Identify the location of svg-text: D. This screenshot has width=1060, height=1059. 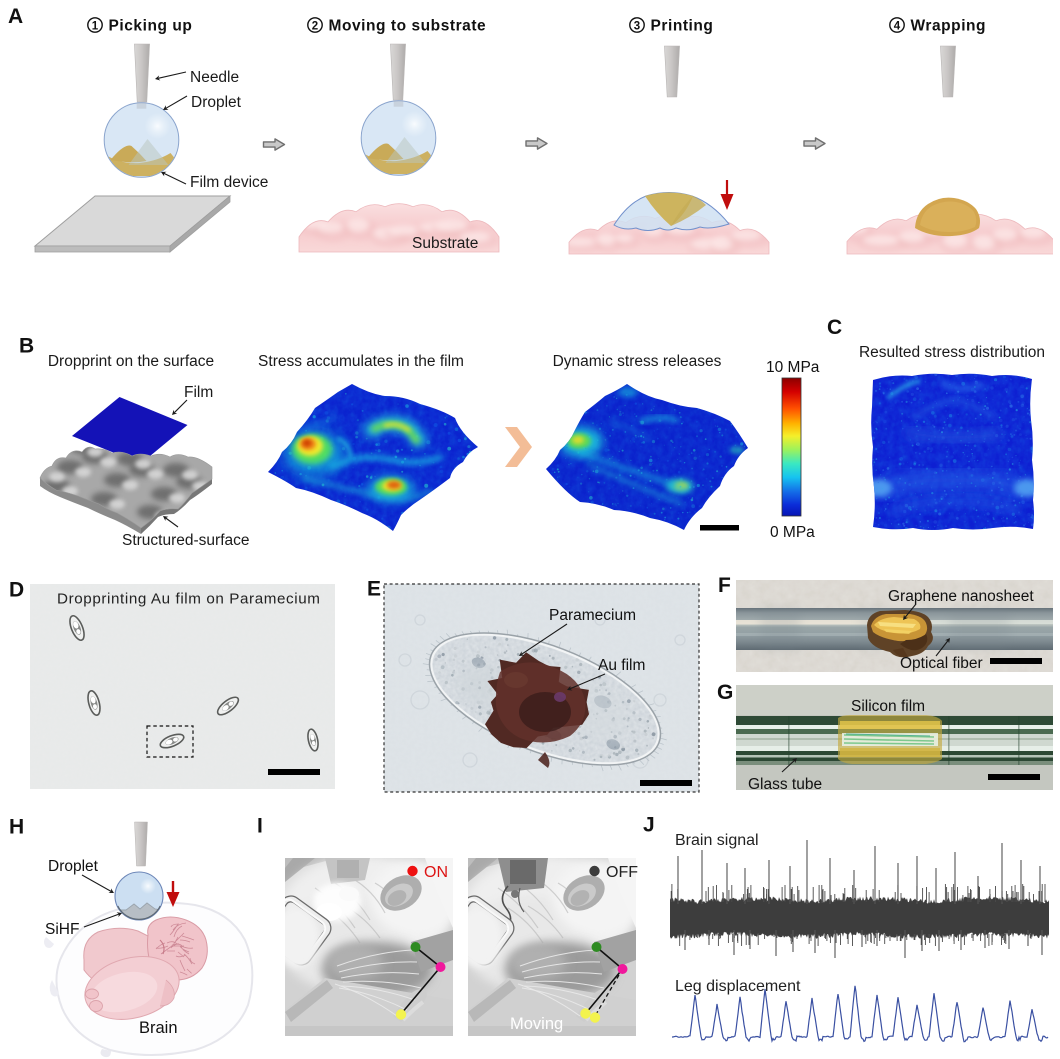
(16, 590).